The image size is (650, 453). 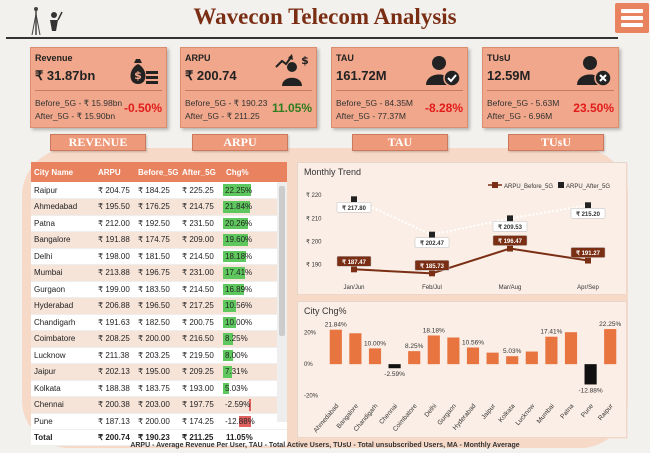 What do you see at coordinates (610, 324) in the screenshot?
I see `data-label: 22.25%` at bounding box center [610, 324].